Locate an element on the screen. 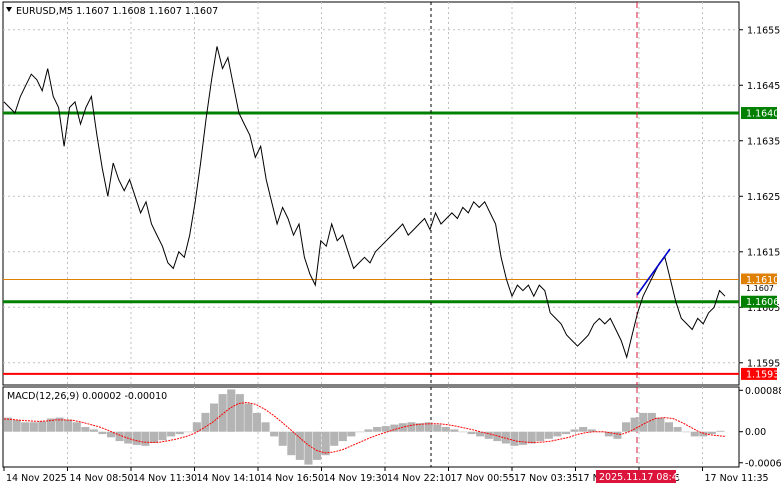 This screenshot has width=781, height=489. time-tick-label: 14 Nov 2025 is located at coordinates (36, 478).